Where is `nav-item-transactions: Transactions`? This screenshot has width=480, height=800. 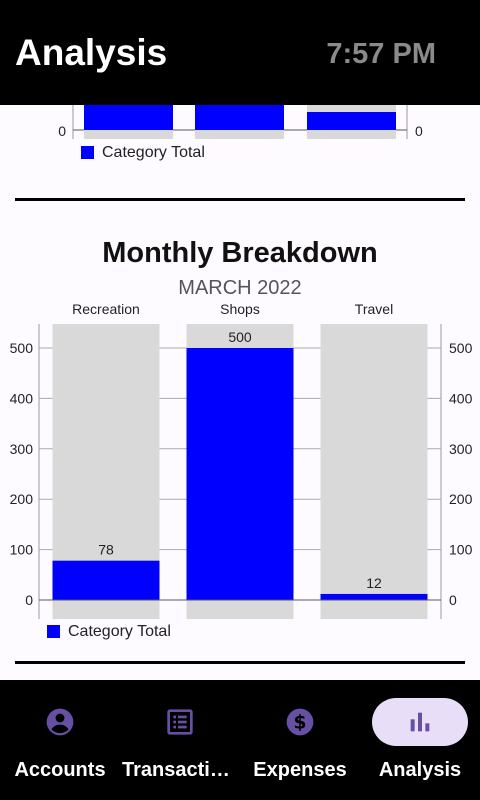
nav-item-transactions: Transactions is located at coordinates (180, 740).